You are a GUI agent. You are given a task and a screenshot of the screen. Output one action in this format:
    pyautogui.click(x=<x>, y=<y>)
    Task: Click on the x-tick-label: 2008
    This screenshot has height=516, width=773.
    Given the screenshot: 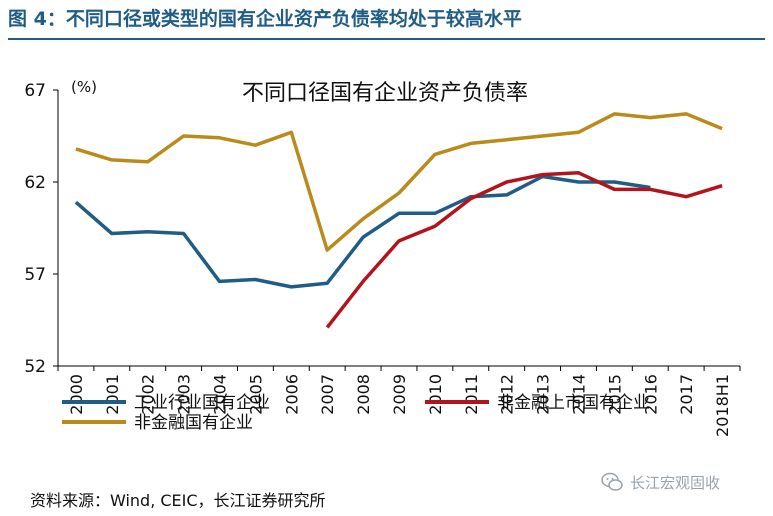 What is the action you would take?
    pyautogui.click(x=363, y=394)
    